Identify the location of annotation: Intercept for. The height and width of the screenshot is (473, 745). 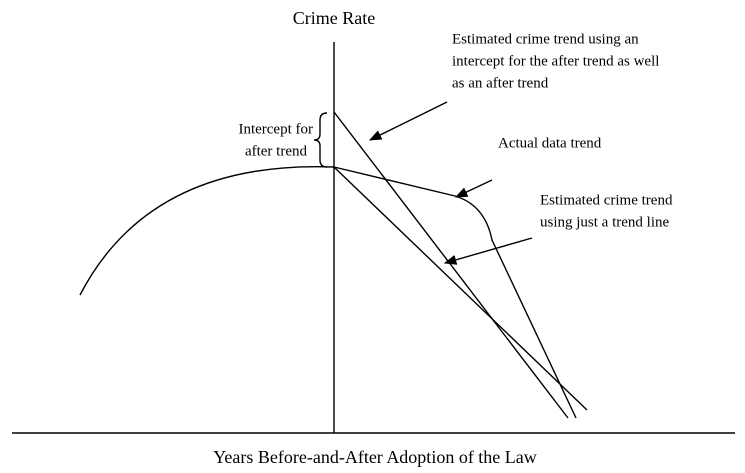
(275, 129).